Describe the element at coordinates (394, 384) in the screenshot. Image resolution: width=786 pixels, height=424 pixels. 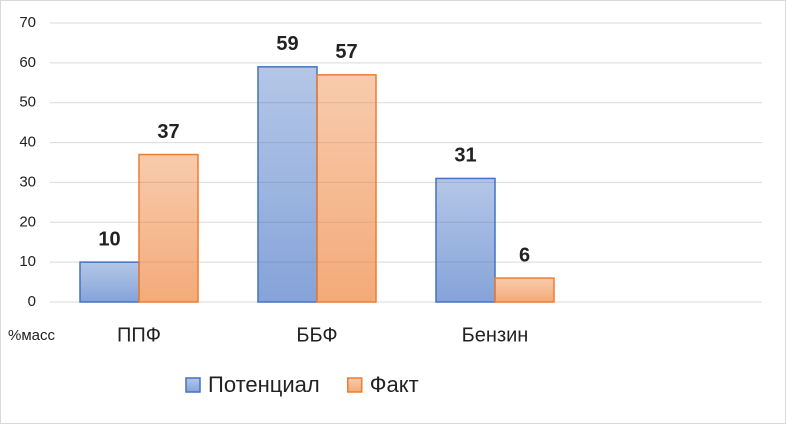
I see `legend-label: Факт` at that location.